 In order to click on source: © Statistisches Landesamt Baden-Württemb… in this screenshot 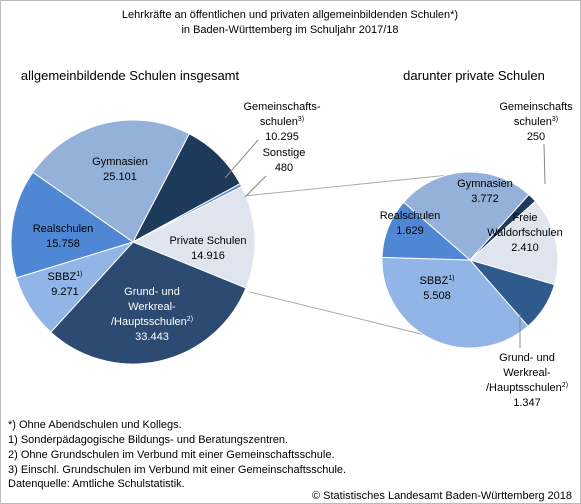, I will do `click(442, 496)`.